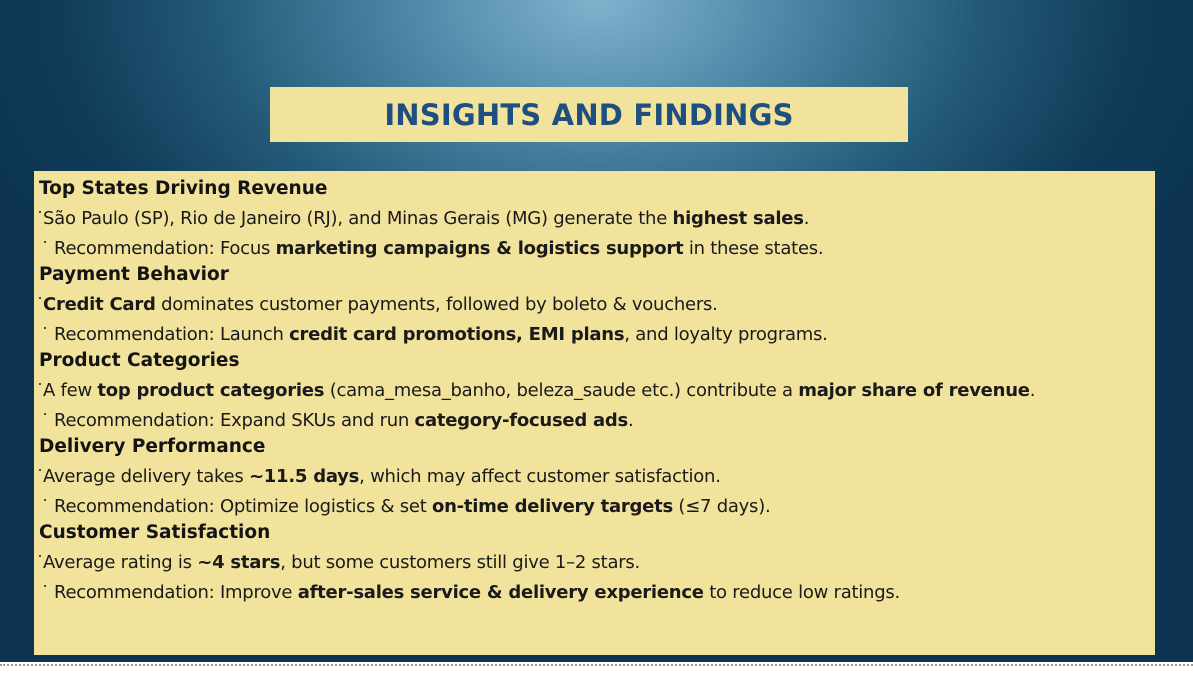 The height and width of the screenshot is (675, 1193). What do you see at coordinates (70, 390) in the screenshot?
I see `body-text: A few` at bounding box center [70, 390].